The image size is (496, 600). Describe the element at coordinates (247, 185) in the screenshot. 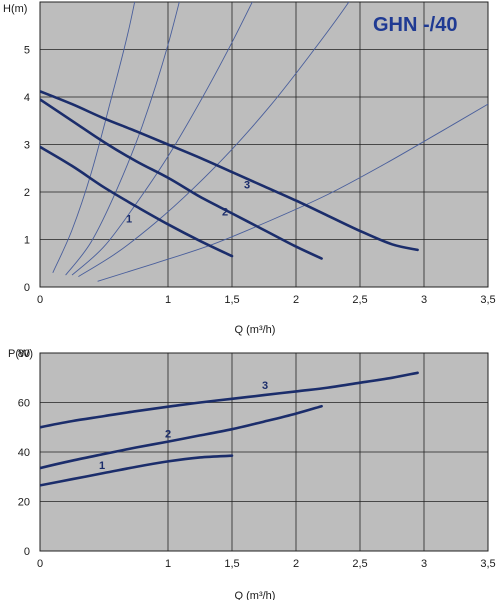

I see `head-curve-label-3: 3` at that location.